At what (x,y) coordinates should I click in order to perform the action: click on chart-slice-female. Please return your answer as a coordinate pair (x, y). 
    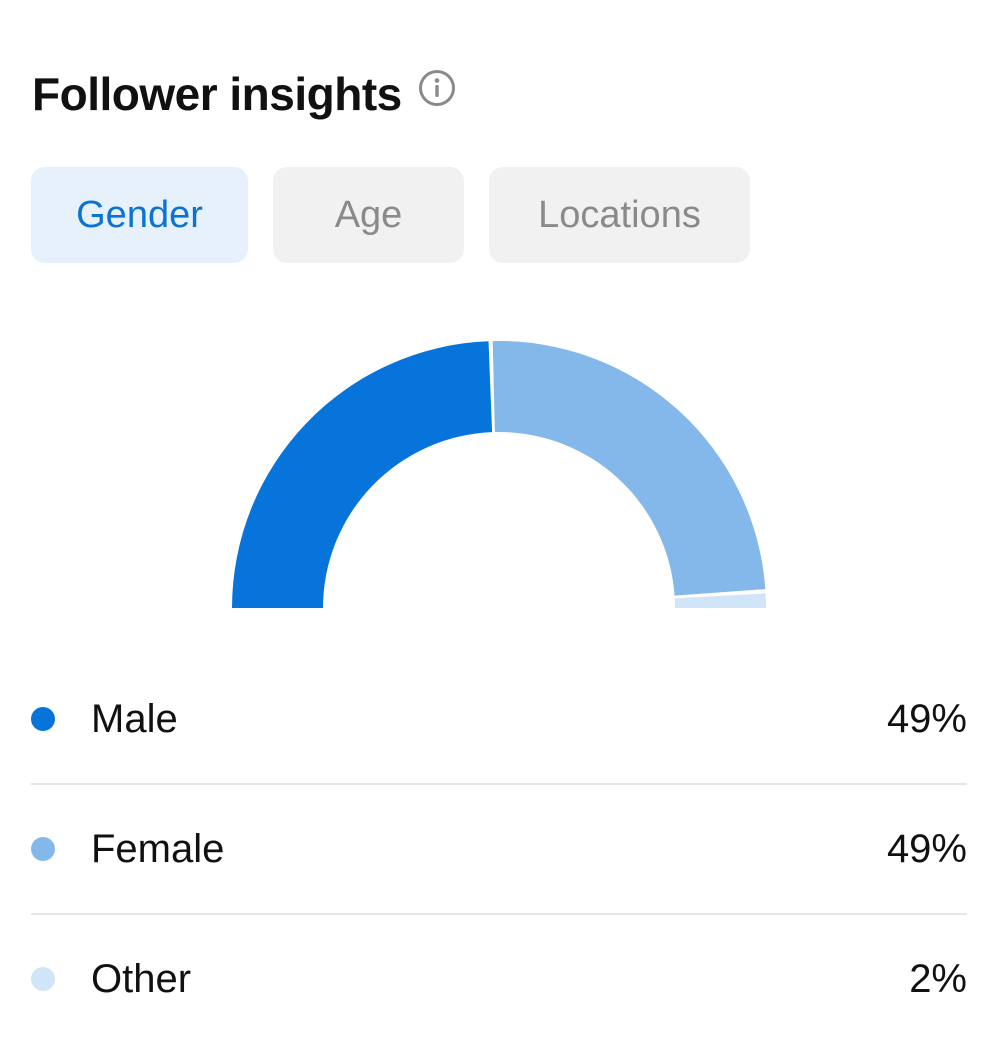
    Looking at the image, I should click on (629, 468).